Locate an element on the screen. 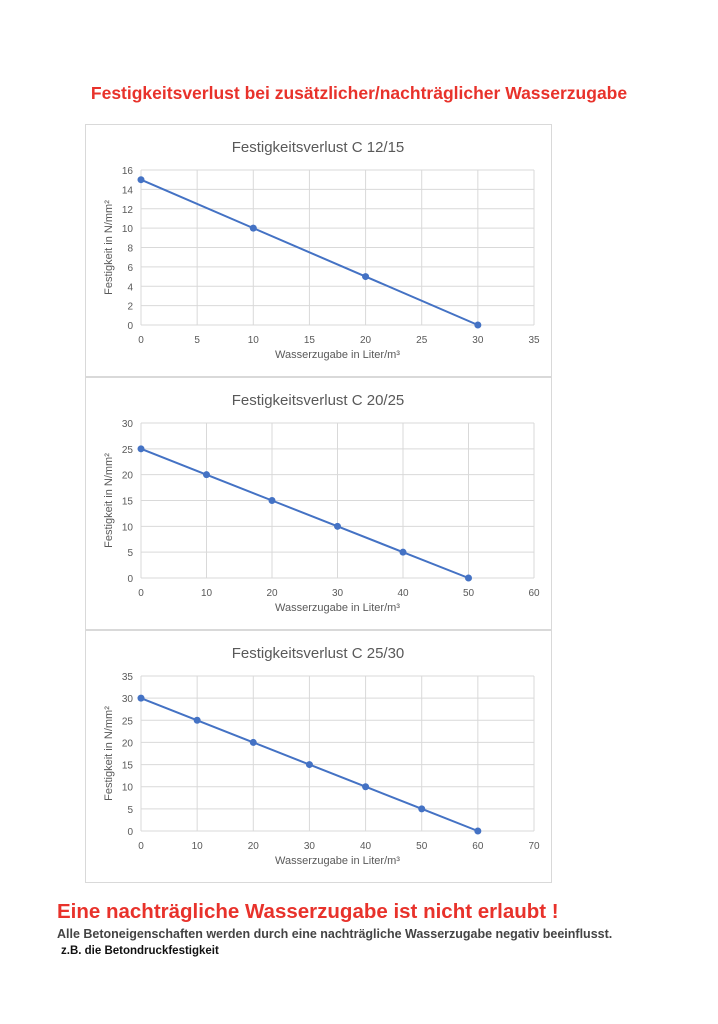 The image size is (718, 1024). x-tick-label: 25 is located at coordinates (422, 340).